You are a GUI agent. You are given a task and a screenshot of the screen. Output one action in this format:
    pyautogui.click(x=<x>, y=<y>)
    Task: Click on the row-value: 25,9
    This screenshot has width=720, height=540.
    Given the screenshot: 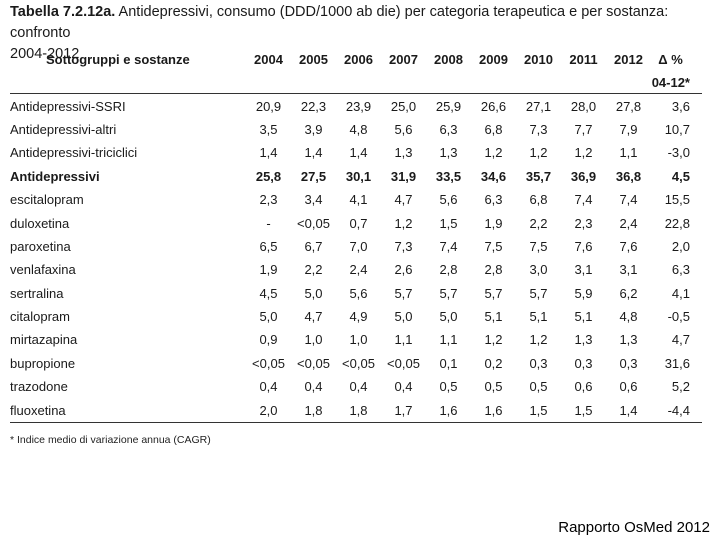 What is the action you would take?
    pyautogui.click(x=448, y=105)
    